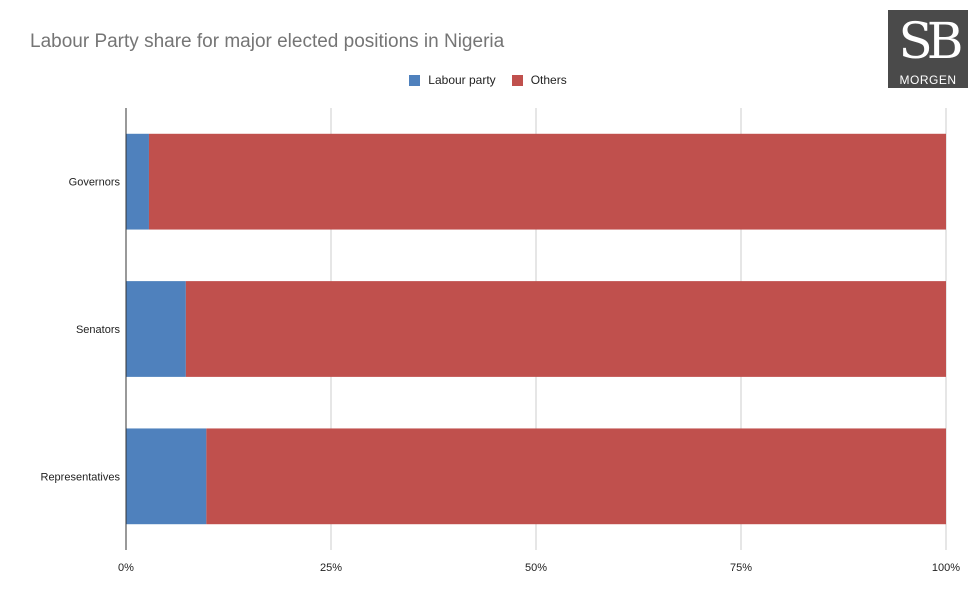  What do you see at coordinates (331, 568) in the screenshot?
I see `x-tick-label: 25%` at bounding box center [331, 568].